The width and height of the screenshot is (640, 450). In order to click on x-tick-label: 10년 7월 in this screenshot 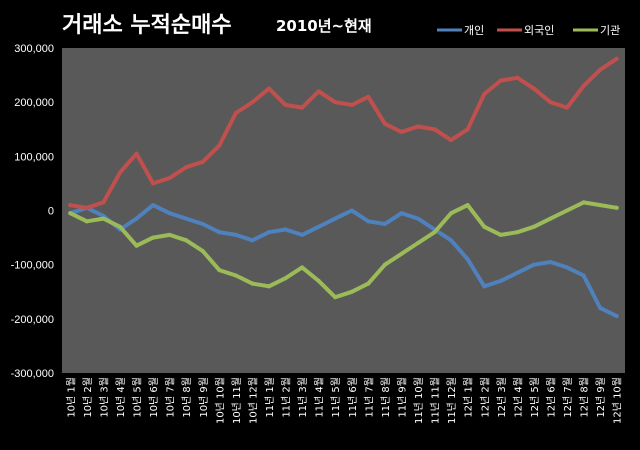, I will do `click(171, 397)`.